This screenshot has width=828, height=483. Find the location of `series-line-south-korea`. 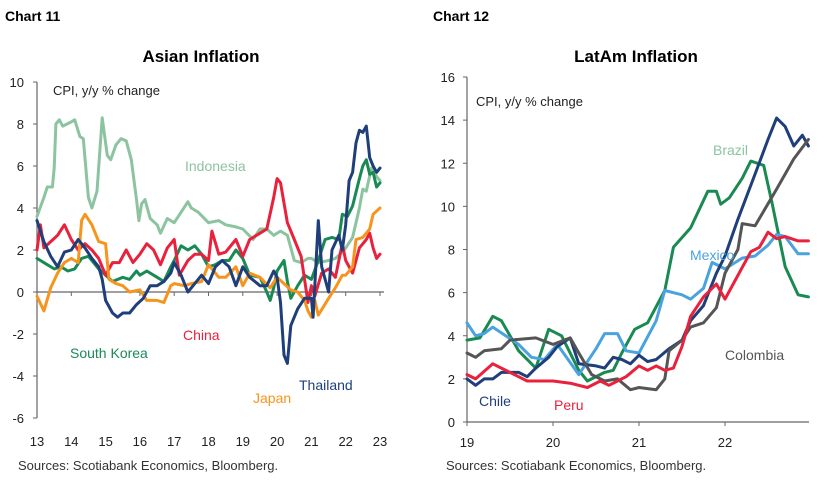

series-line-south-korea is located at coordinates (208, 230).